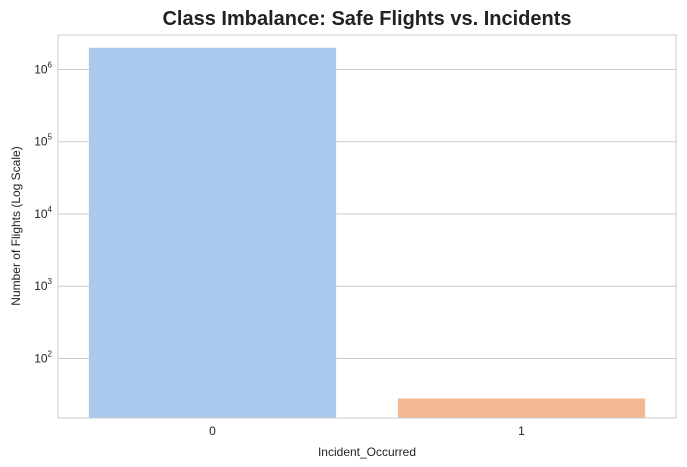 The width and height of the screenshot is (687, 467). What do you see at coordinates (50, 353) in the screenshot?
I see `y-tick-exponent: 2` at bounding box center [50, 353].